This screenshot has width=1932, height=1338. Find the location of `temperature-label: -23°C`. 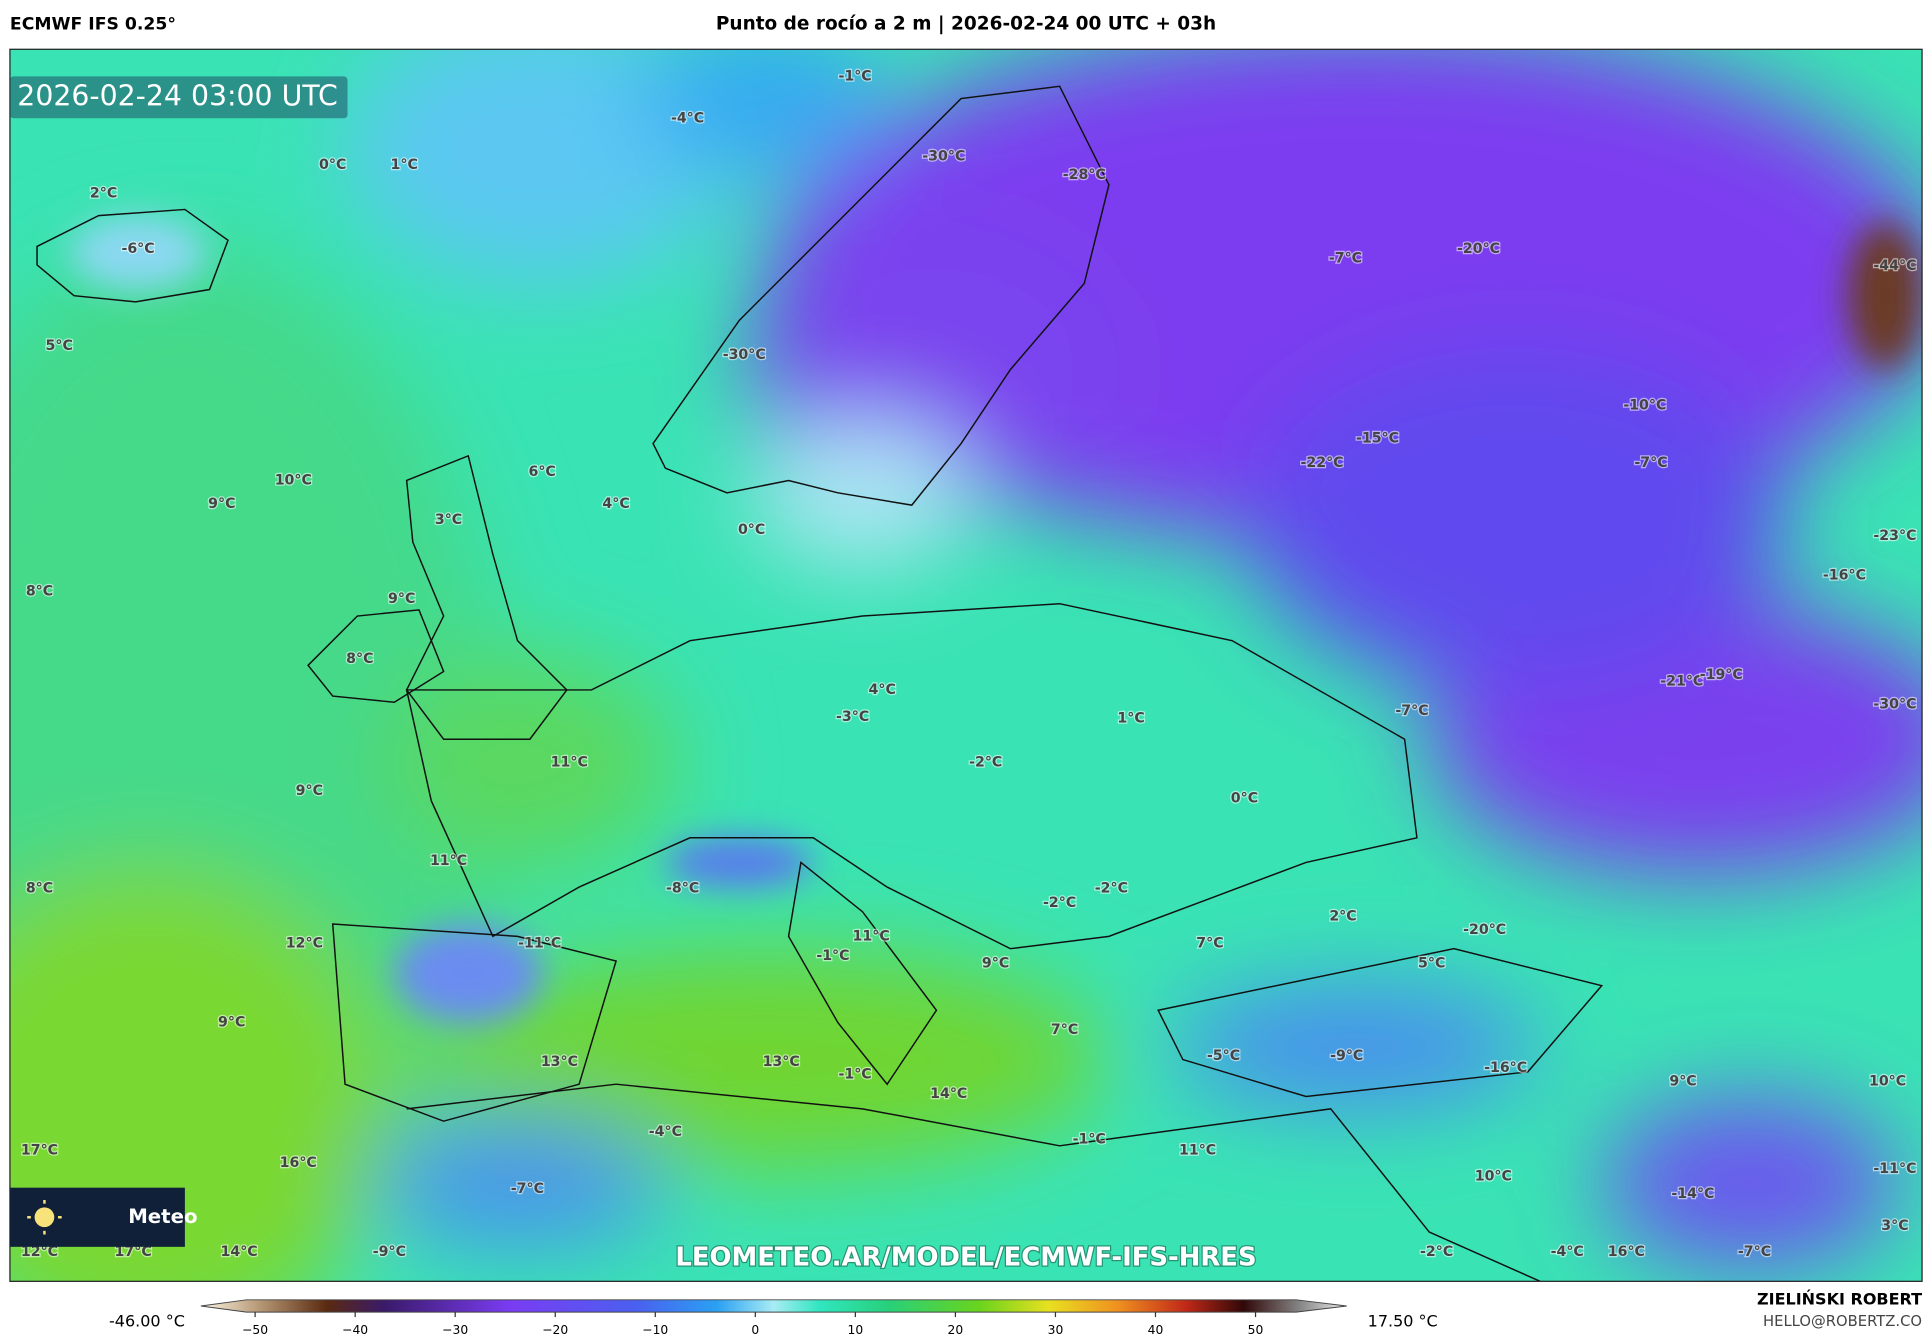

temperature-label: -23°C is located at coordinates (1894, 536).